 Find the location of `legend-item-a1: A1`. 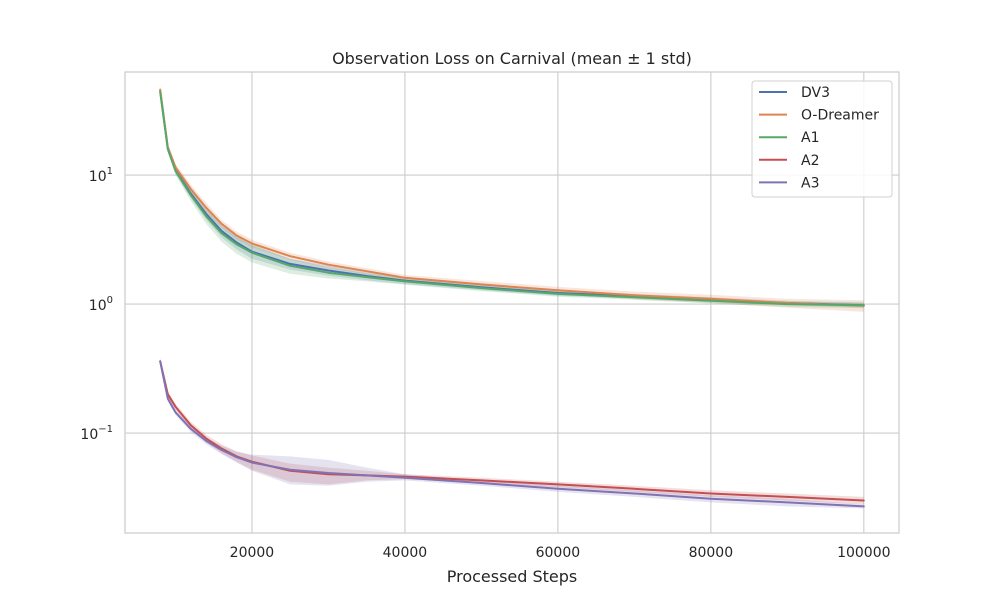

legend-item-a1: A1 is located at coordinates (789, 138).